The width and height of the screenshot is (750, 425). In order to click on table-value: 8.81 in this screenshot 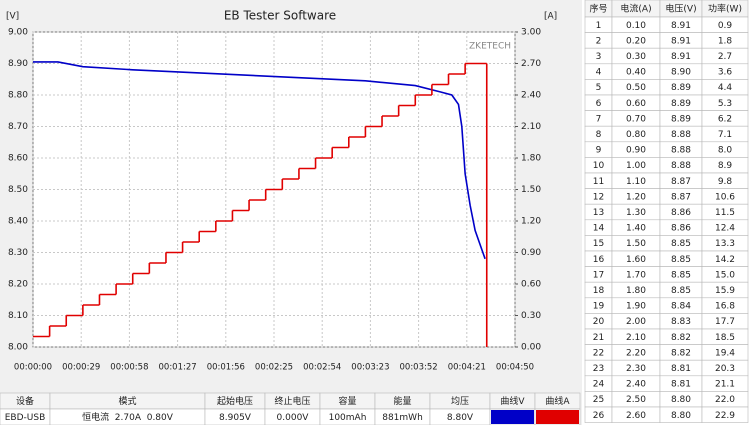, I will do `click(681, 385)`.